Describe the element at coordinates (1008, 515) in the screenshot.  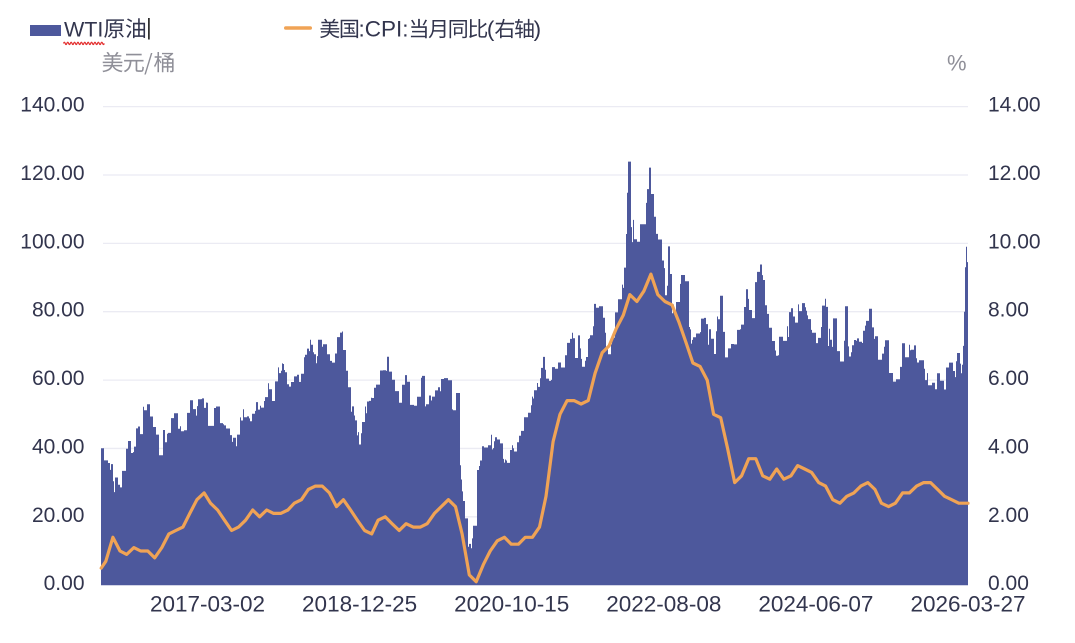
I see `svg-text: 2.00` at that location.